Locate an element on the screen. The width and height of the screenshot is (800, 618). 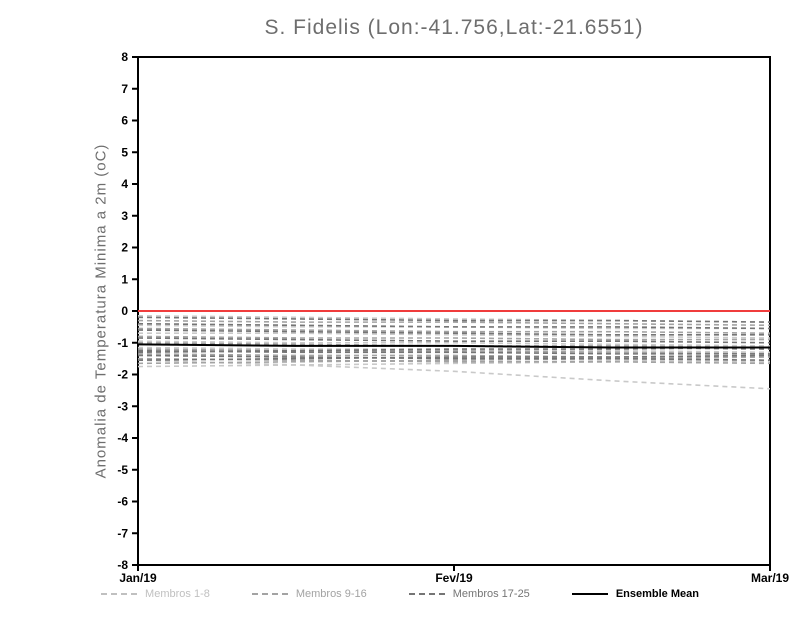
y-tick-label: 0 is located at coordinates (124, 311).